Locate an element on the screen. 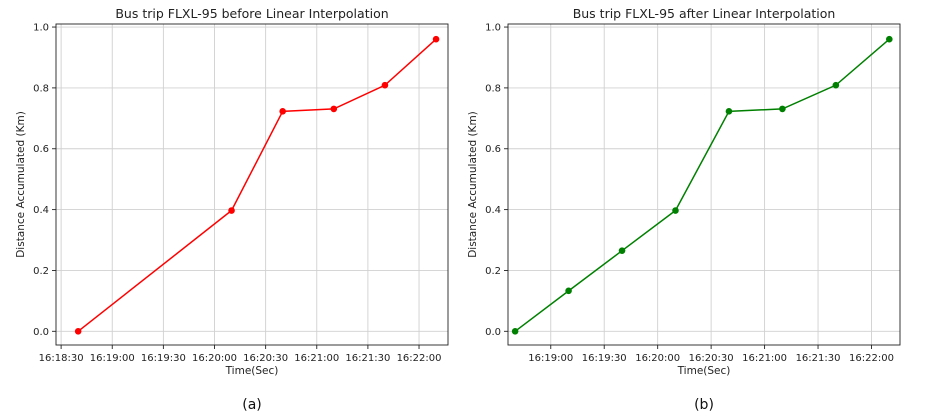 This screenshot has height=414, width=937. subfigure-caption: (a) is located at coordinates (252, 405).